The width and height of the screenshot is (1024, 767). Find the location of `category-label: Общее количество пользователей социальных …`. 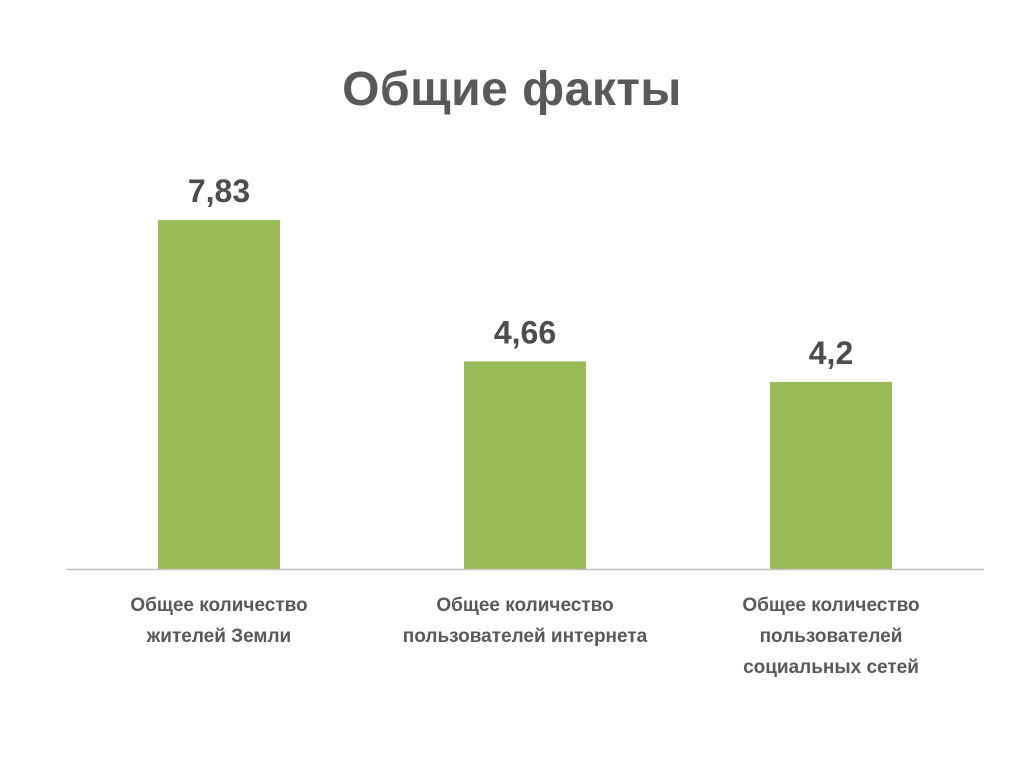

category-label: Общее количество пользователей социальных … is located at coordinates (830, 636).